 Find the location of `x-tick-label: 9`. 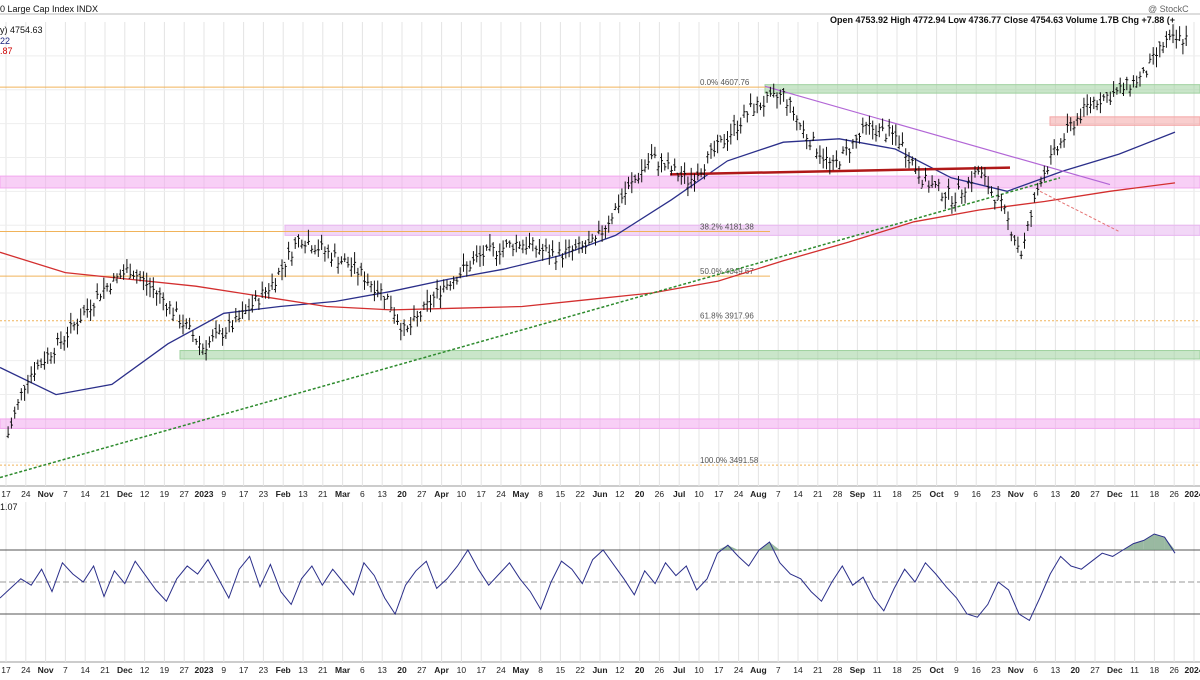

x-tick-label: 9 is located at coordinates (956, 670).